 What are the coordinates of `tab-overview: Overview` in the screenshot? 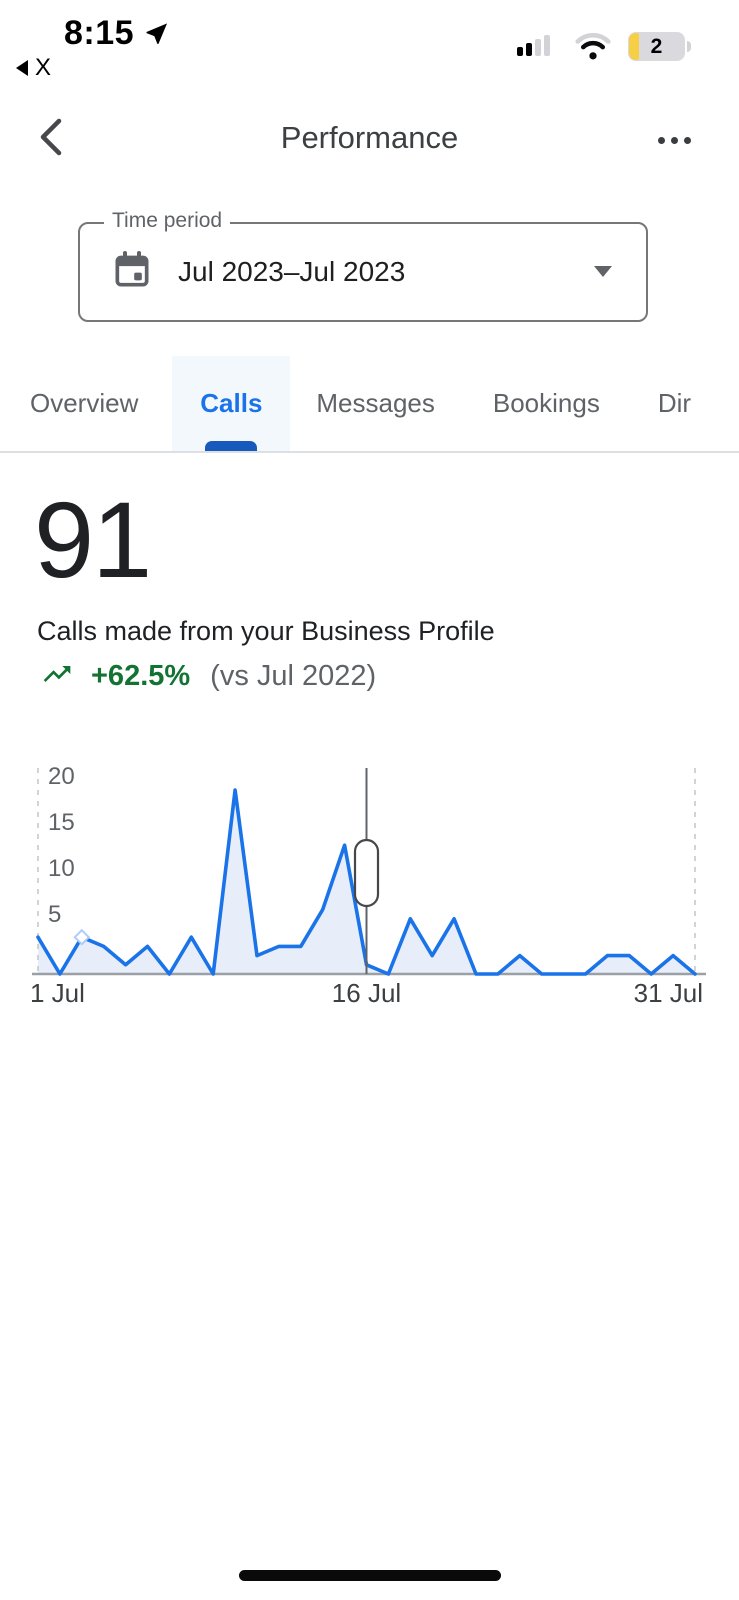 It's located at (84, 403).